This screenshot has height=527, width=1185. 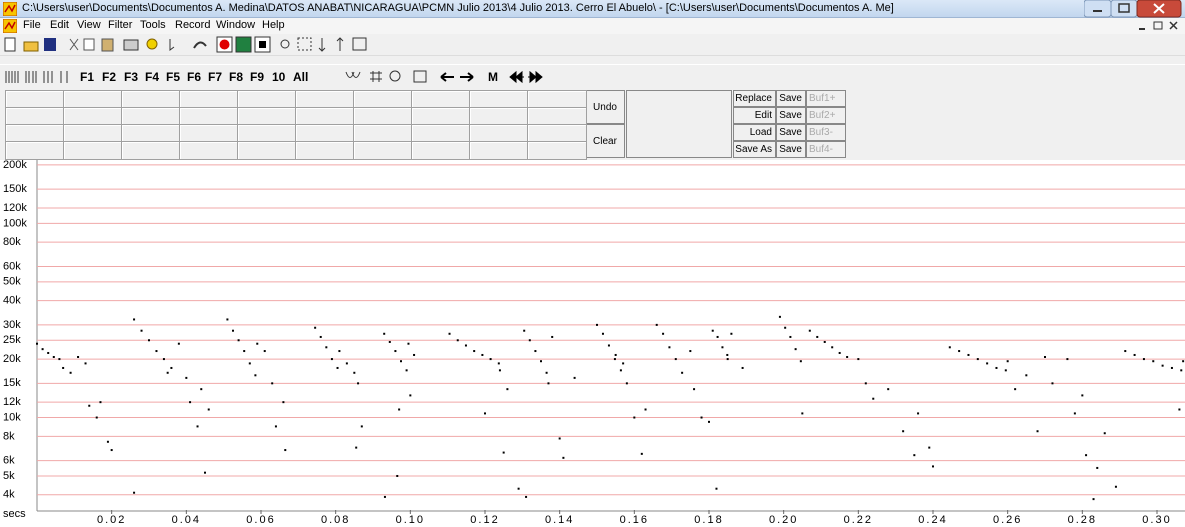 What do you see at coordinates (754, 115) in the screenshot?
I see `edit-button: Edit` at bounding box center [754, 115].